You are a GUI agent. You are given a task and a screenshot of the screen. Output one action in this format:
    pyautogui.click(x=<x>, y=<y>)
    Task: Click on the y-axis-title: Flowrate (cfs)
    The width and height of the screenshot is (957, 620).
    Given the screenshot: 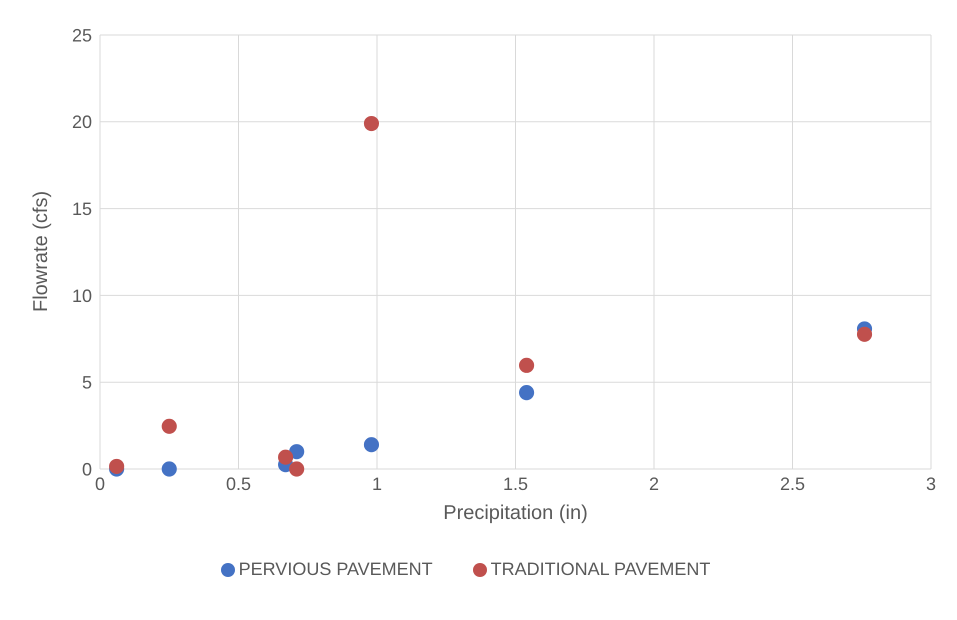 What is the action you would take?
    pyautogui.click(x=41, y=251)
    